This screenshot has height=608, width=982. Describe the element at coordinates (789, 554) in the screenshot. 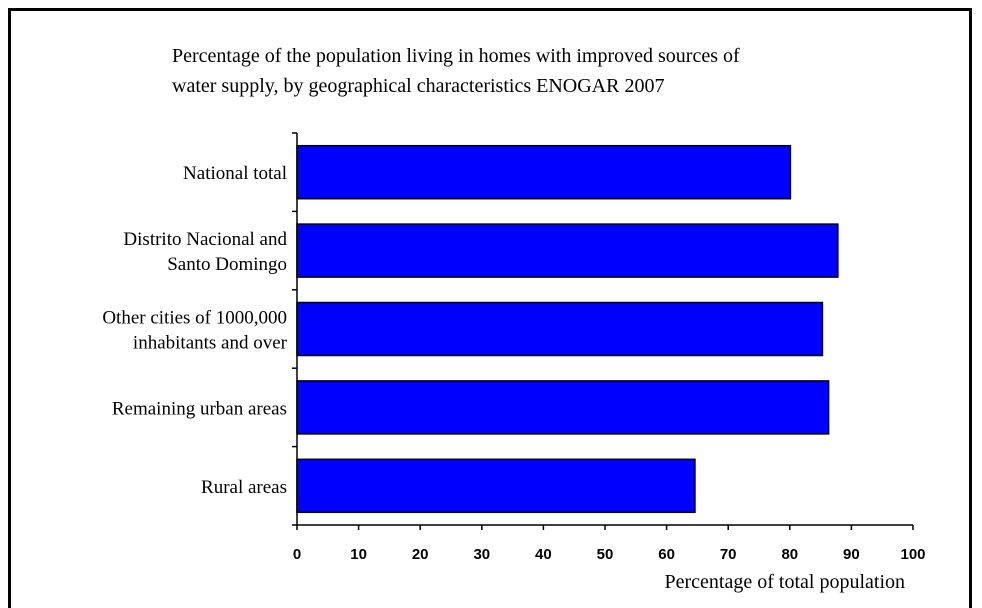

I see `x-tick-label: 80` at that location.